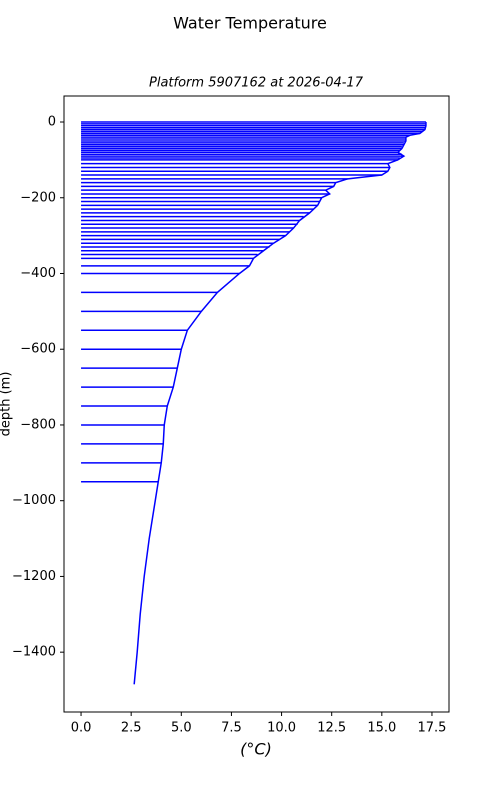  Describe the element at coordinates (431, 728) in the screenshot. I see `x-tick-label: 17.5` at that location.